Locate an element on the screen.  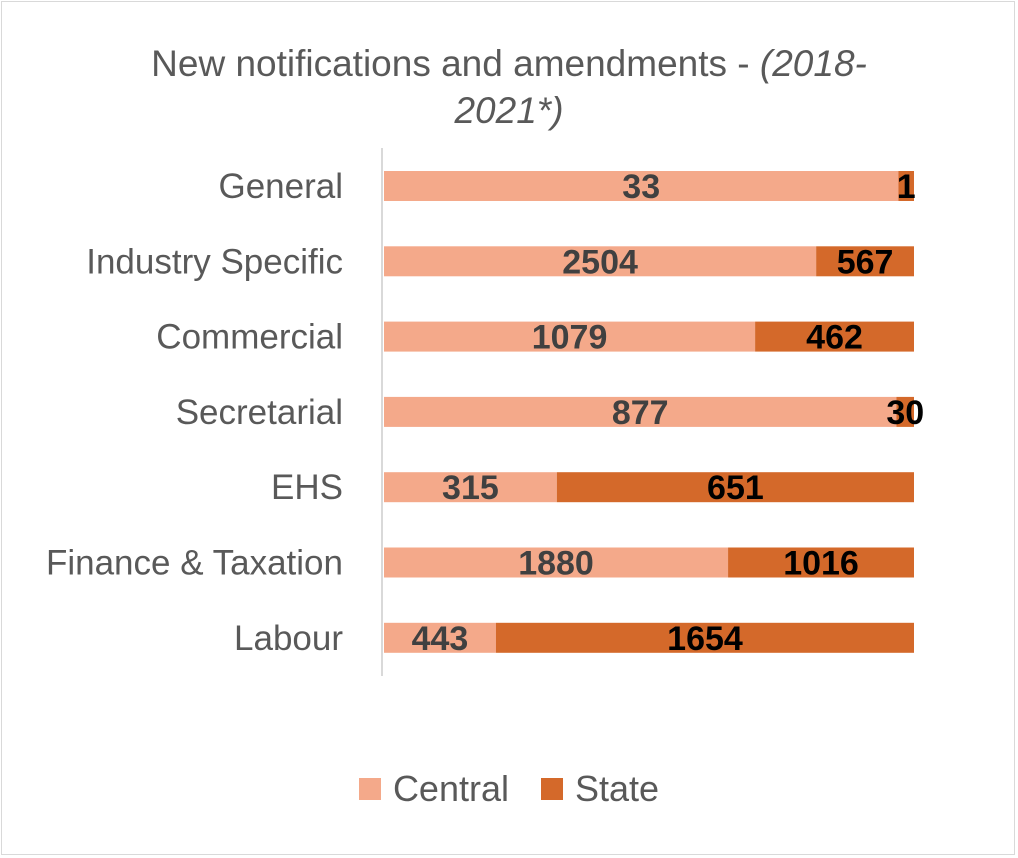
legend-label-central: Central is located at coordinates (450, 788).